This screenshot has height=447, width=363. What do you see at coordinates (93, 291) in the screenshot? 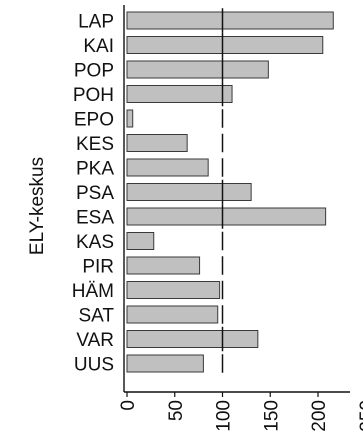
I see `category-label: HÄM` at bounding box center [93, 291].